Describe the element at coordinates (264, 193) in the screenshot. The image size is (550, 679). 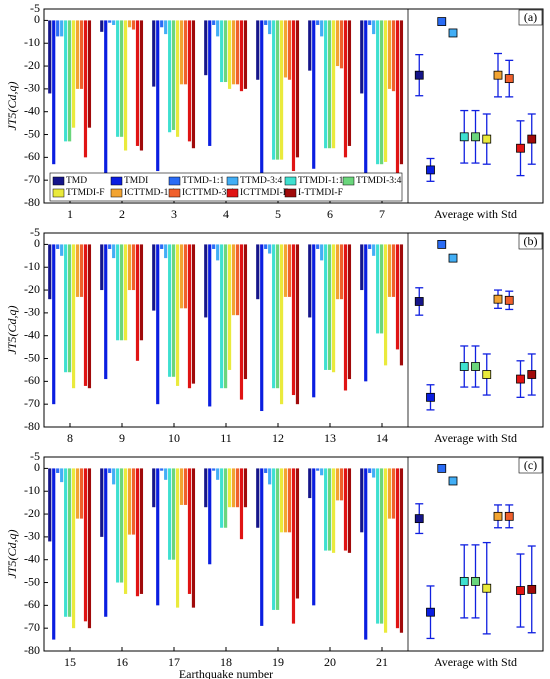
I see `legend-label: ICTTMDI-F` at that location.